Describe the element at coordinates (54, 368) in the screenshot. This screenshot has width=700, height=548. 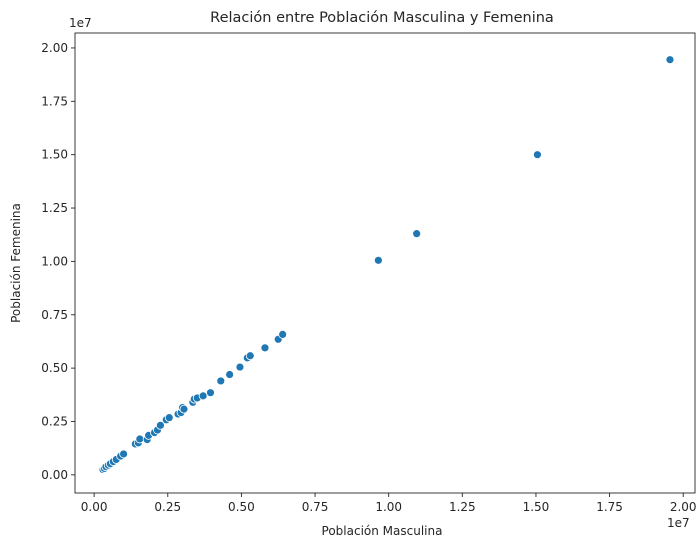
I see `y-tick-label: 0.50` at that location.